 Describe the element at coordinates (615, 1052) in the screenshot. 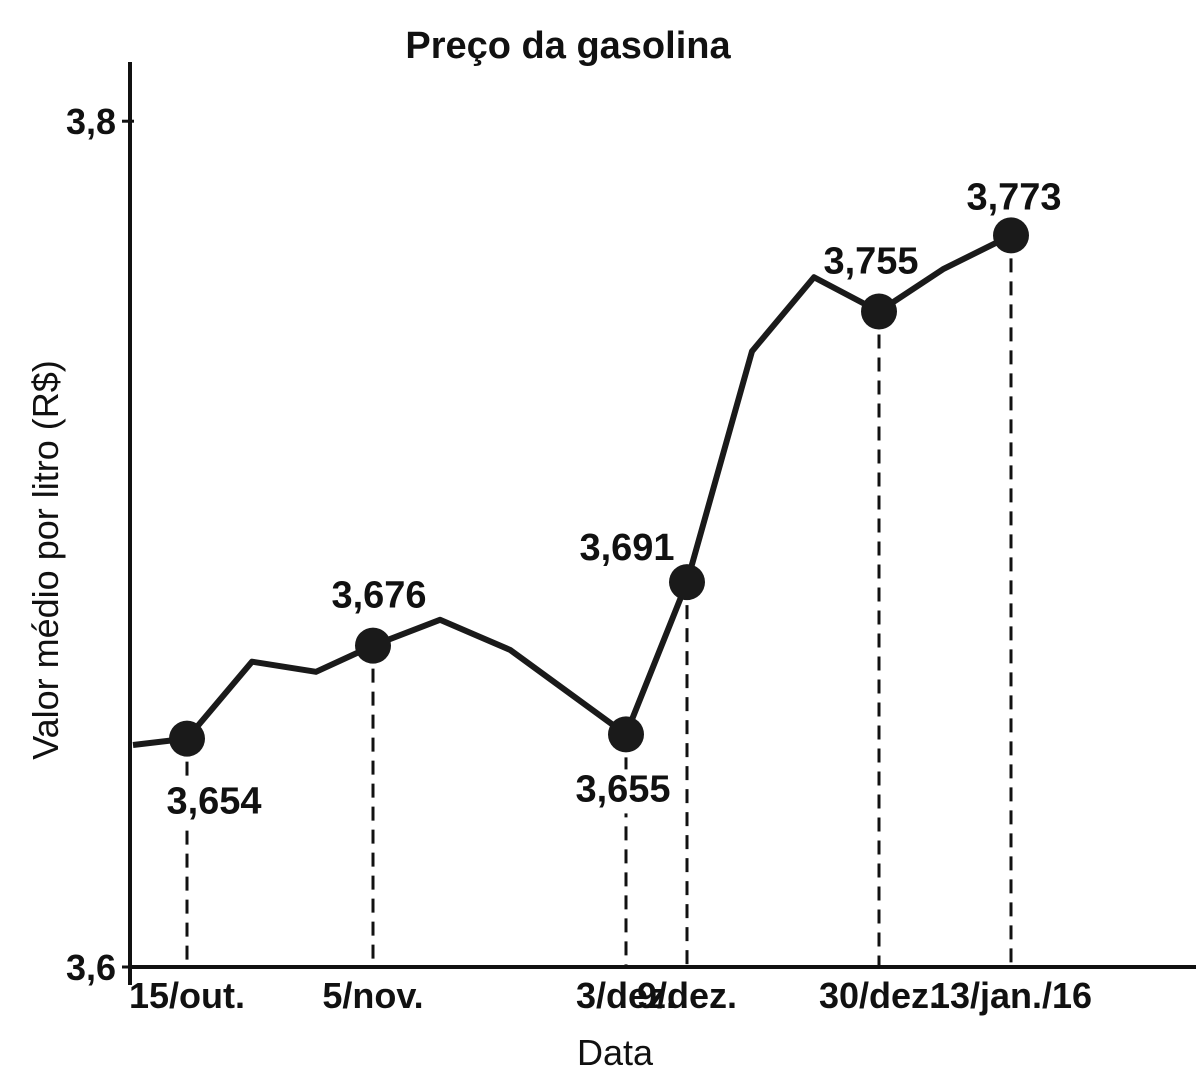

I see `x-axis-label: Data` at that location.